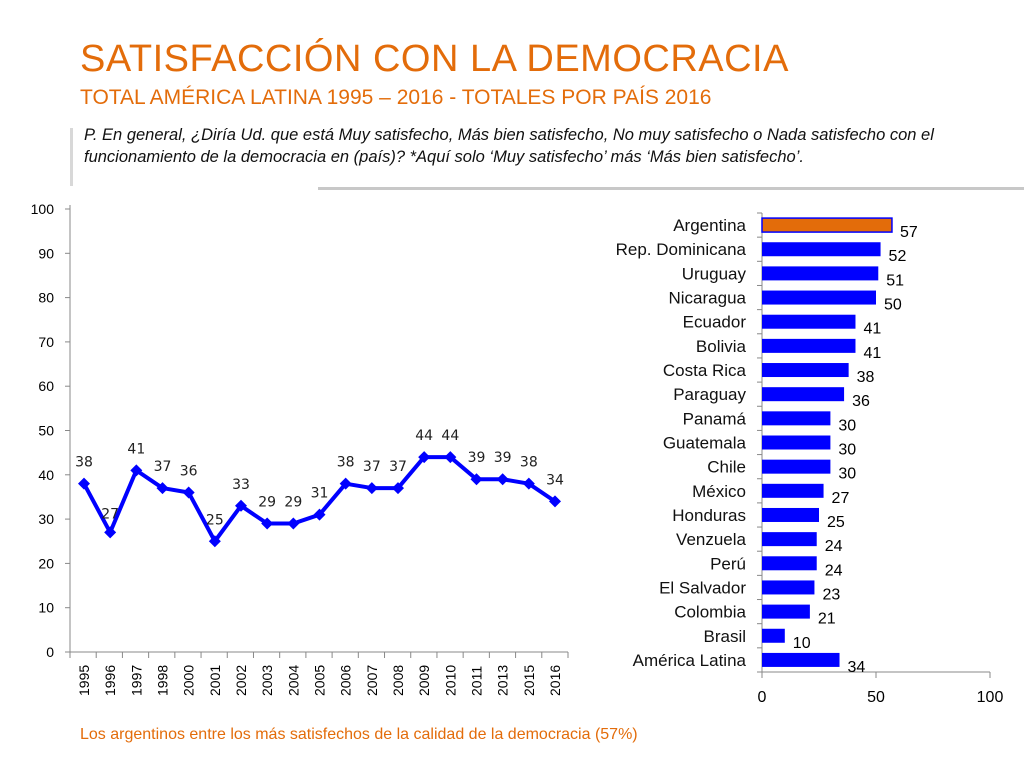 The height and width of the screenshot is (768, 1024). What do you see at coordinates (50, 652) in the screenshot?
I see `y-tick-label: 0` at bounding box center [50, 652].